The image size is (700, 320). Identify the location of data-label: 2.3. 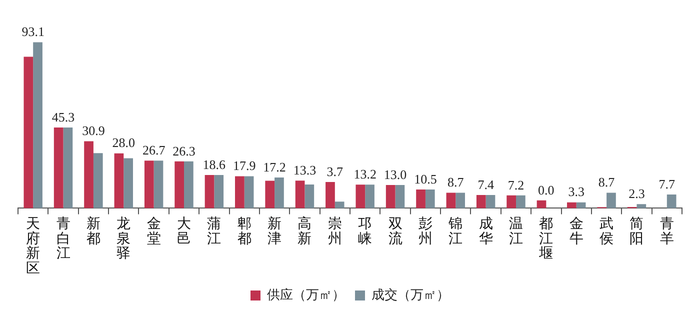
(636, 194).